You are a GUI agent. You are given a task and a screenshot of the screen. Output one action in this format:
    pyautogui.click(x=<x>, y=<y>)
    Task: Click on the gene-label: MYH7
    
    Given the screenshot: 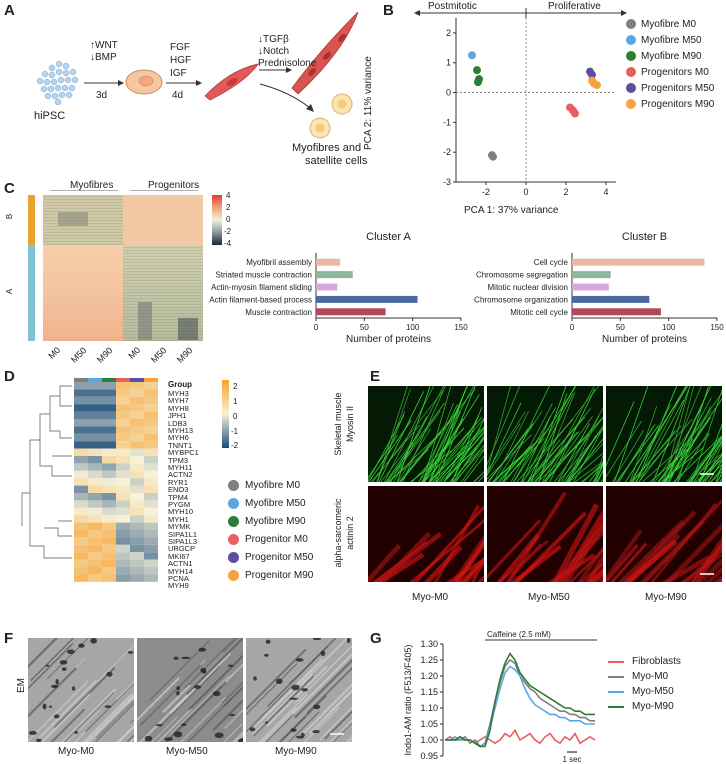 What is the action you would take?
    pyautogui.click(x=178, y=401)
    